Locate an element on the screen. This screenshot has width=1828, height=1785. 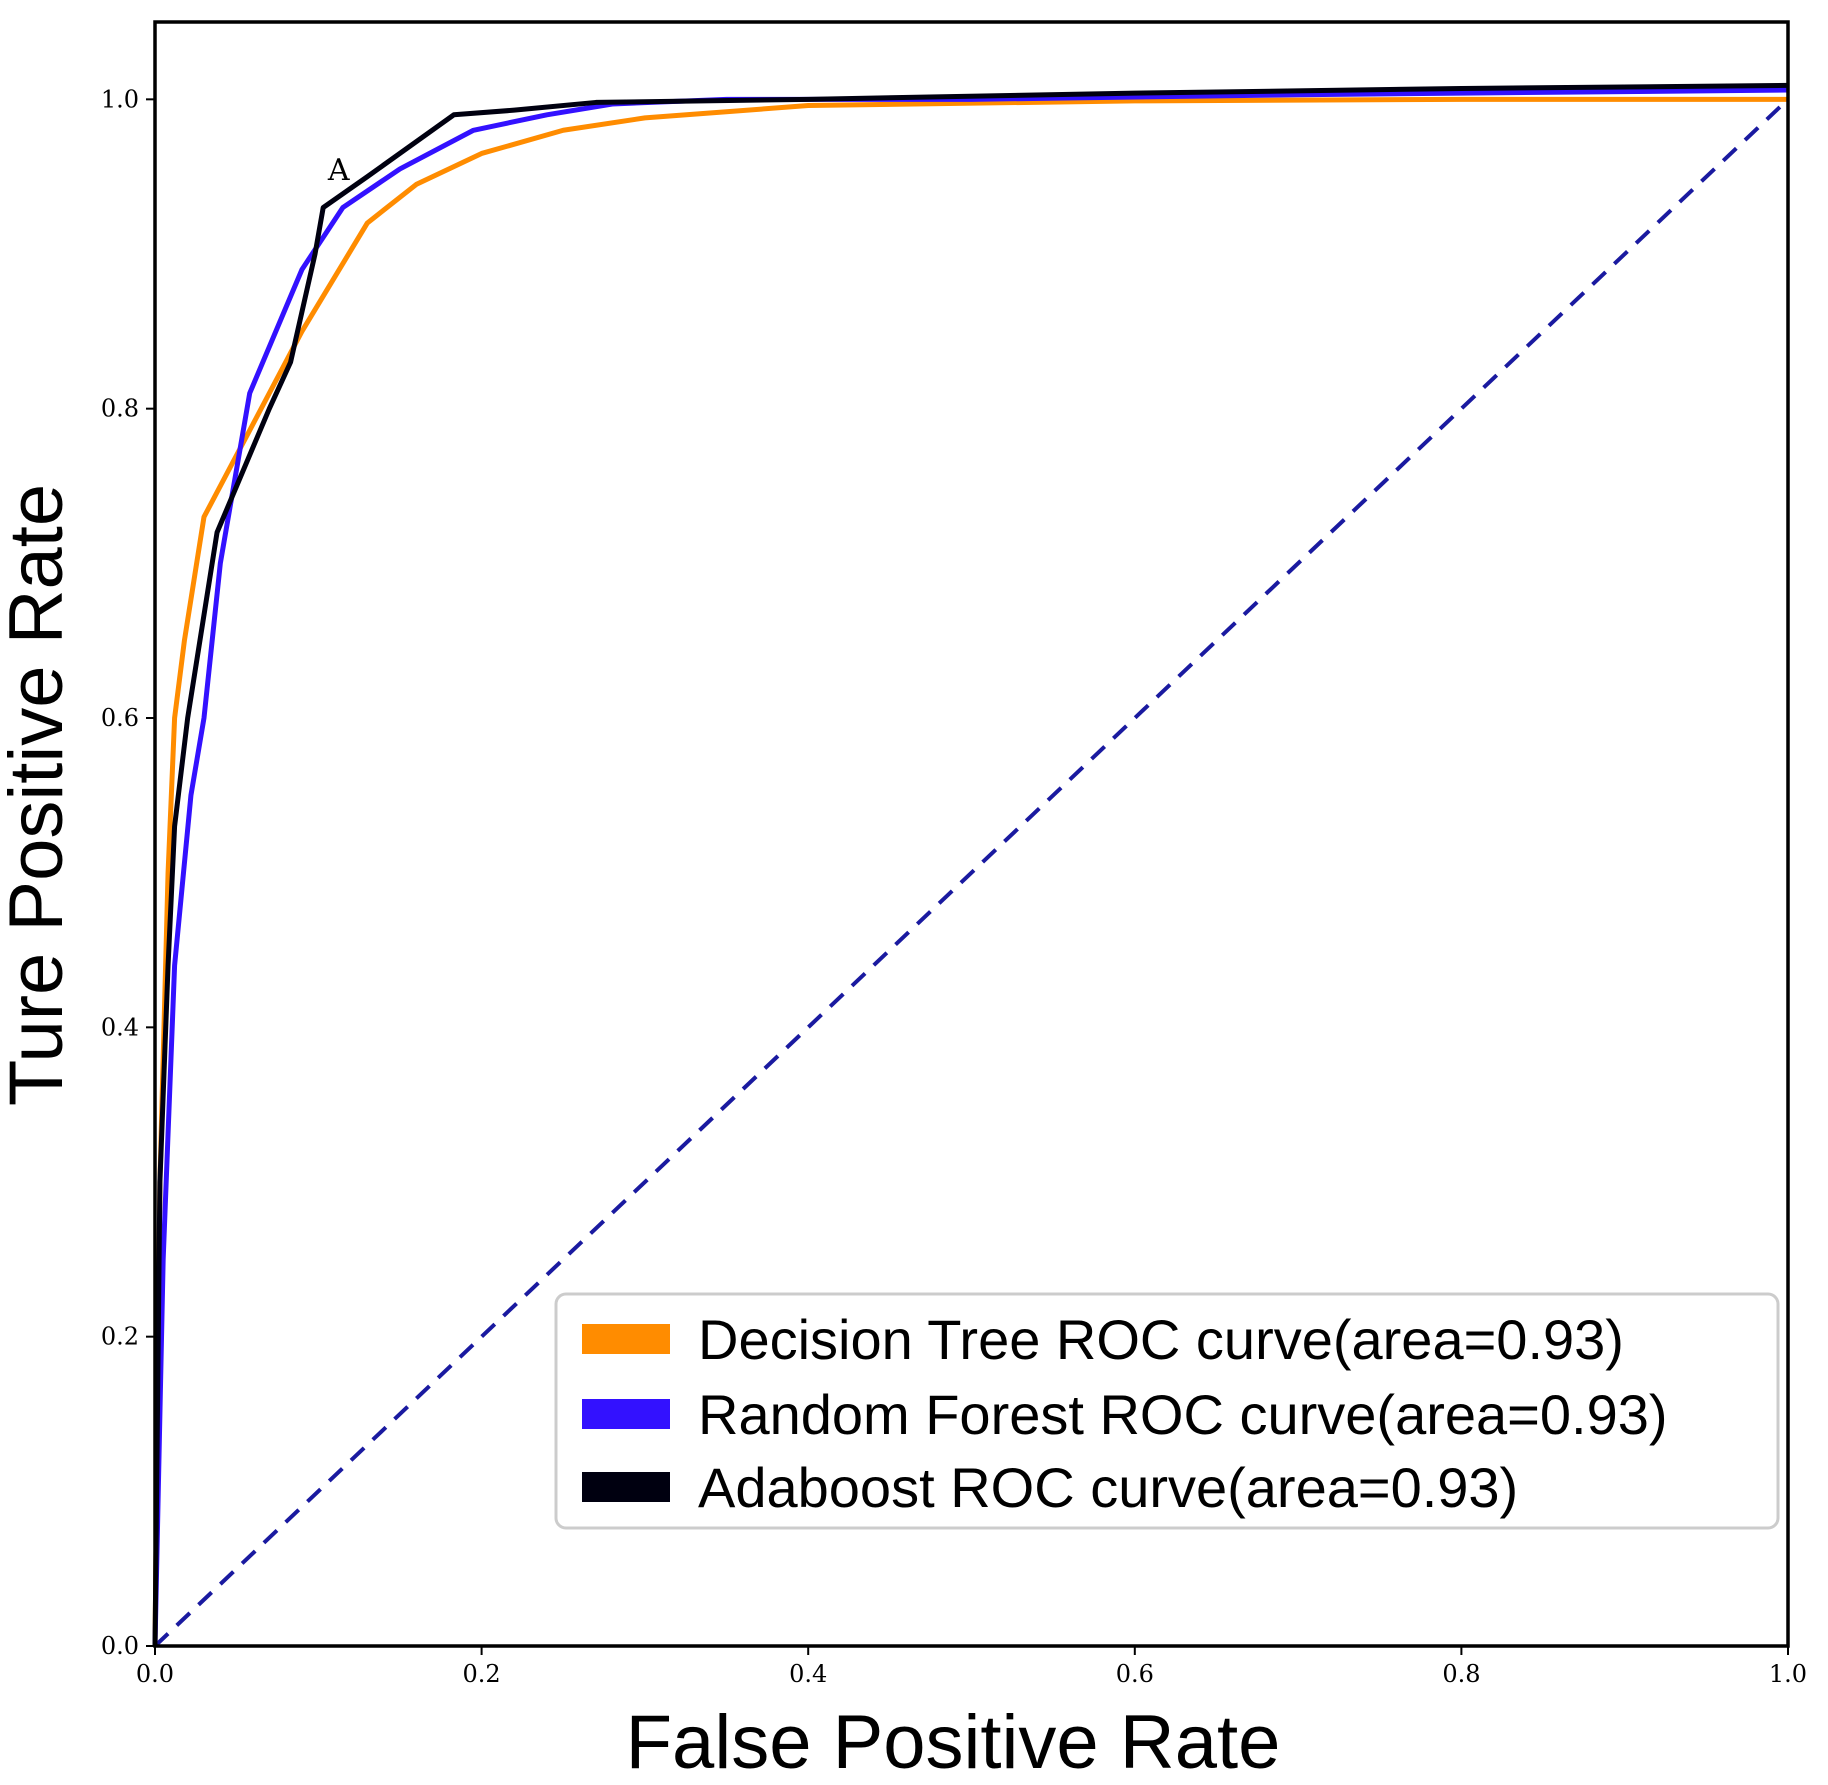
y-tick-label: 0.4 is located at coordinates (120, 1027).